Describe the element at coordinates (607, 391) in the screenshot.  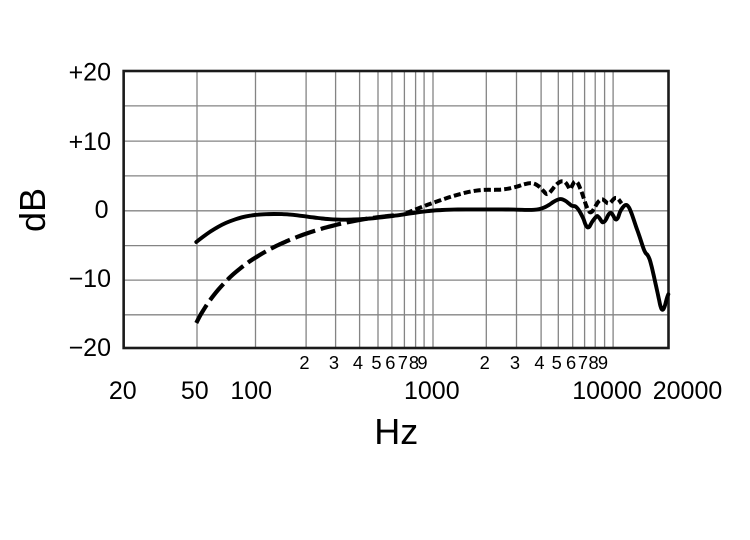
I see `svg-text: 10000` at that location.